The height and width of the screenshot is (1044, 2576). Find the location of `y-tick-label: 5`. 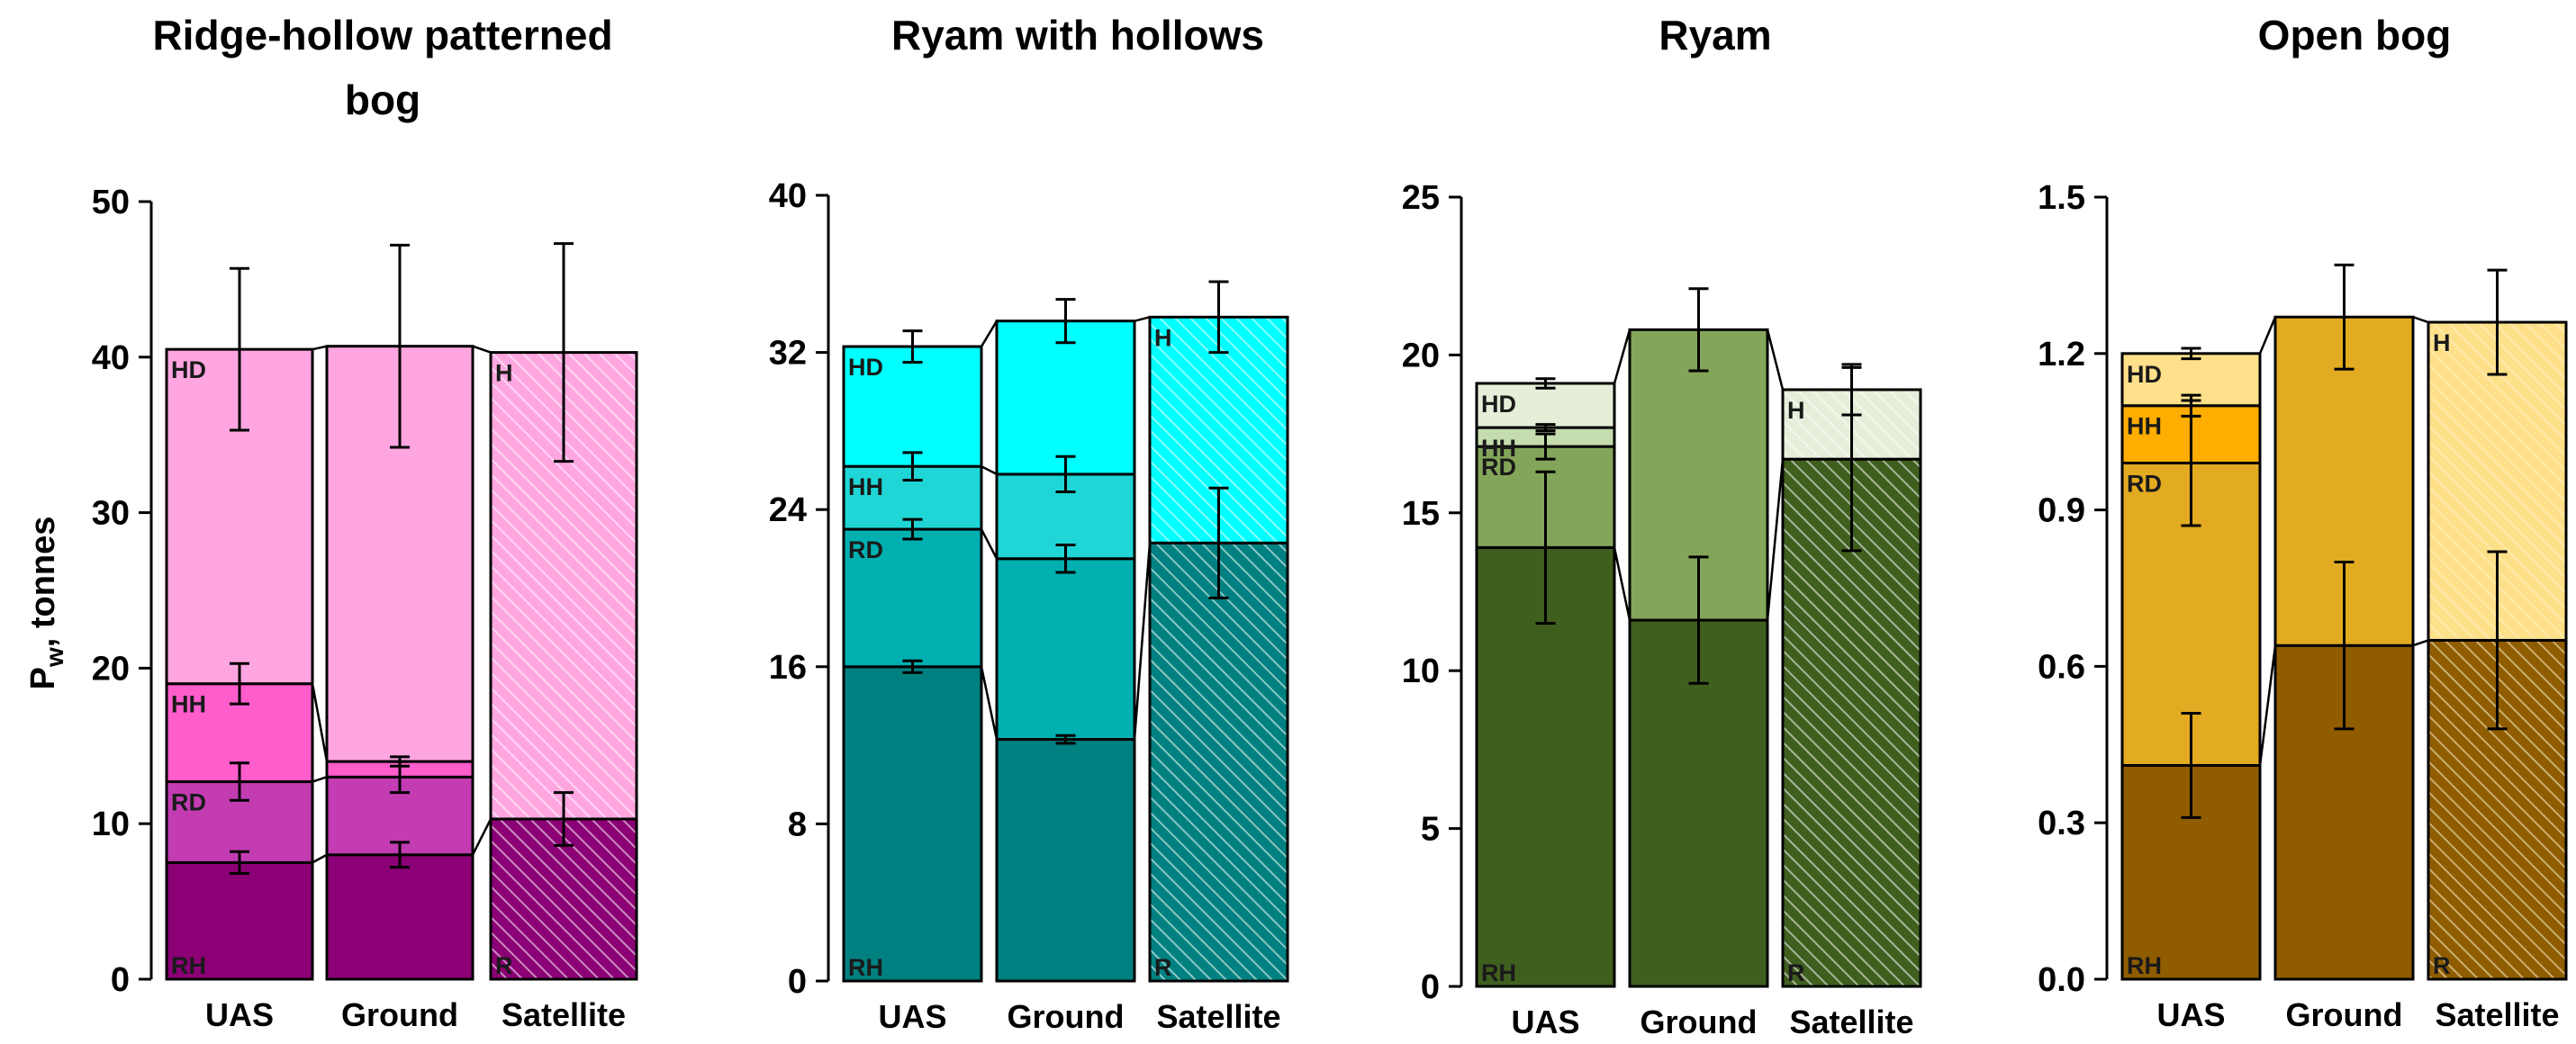

y-tick-label: 5 is located at coordinates (1430, 830).